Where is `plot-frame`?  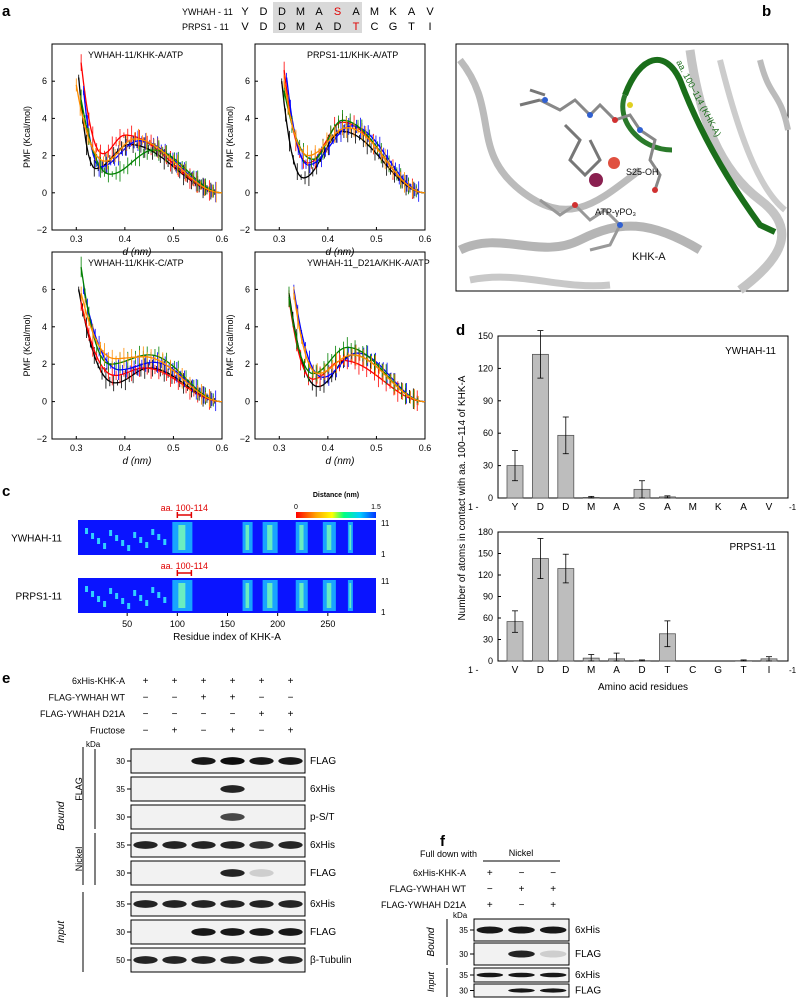
plot-frame is located at coordinates (340, 137).